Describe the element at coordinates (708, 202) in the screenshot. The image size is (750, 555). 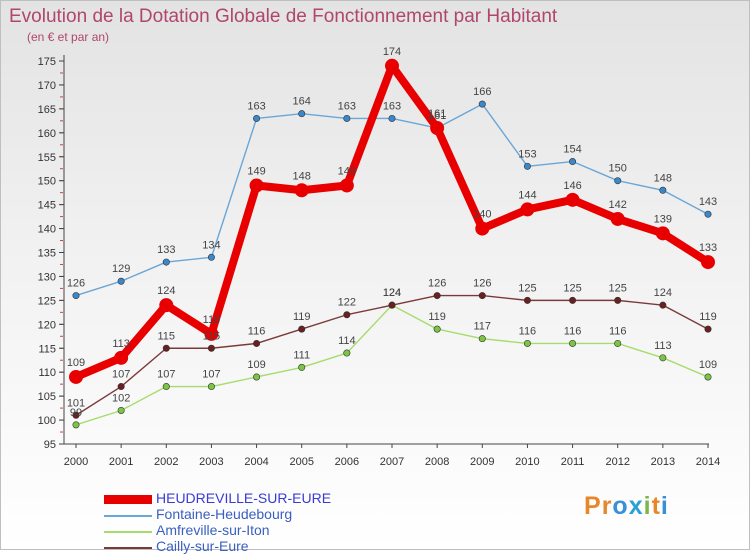
I see `data-label: 143` at that location.